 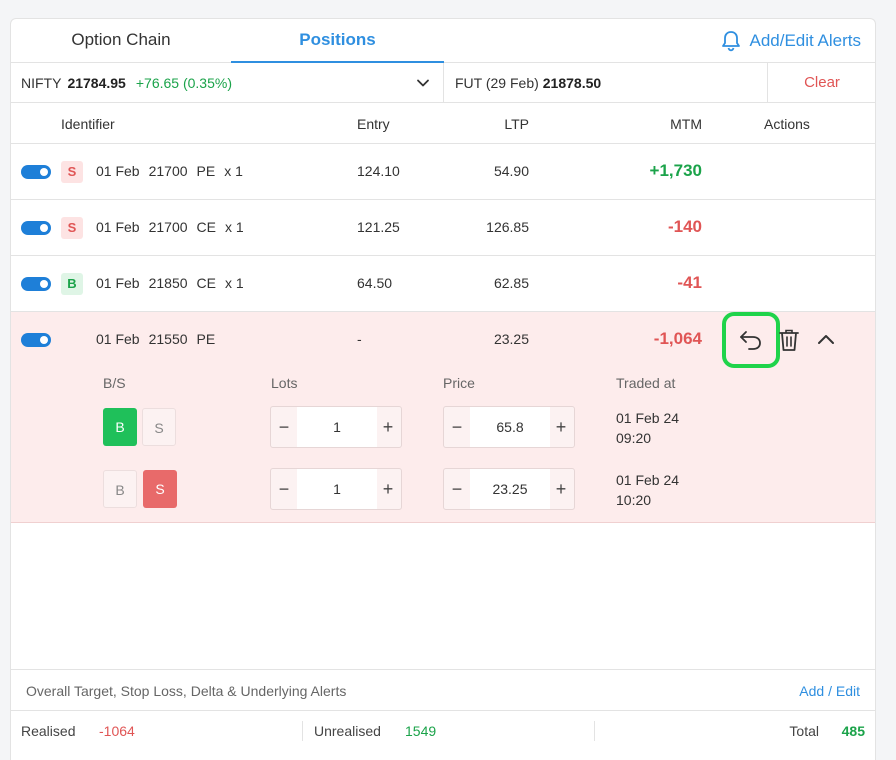 I want to click on chevron-up-icon, so click(x=826, y=339).